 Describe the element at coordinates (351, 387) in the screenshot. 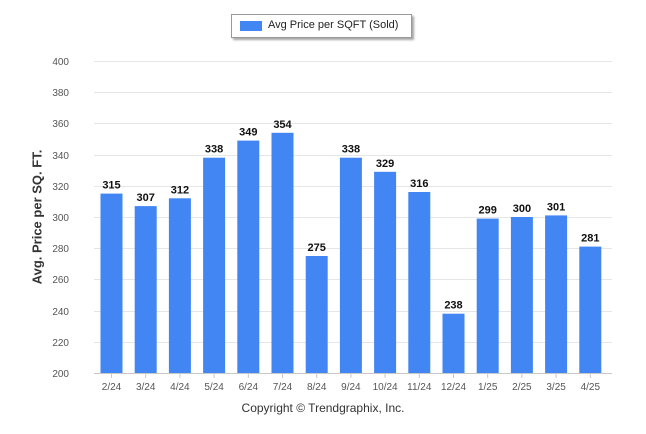

I see `x-tick-label: 9/24` at that location.